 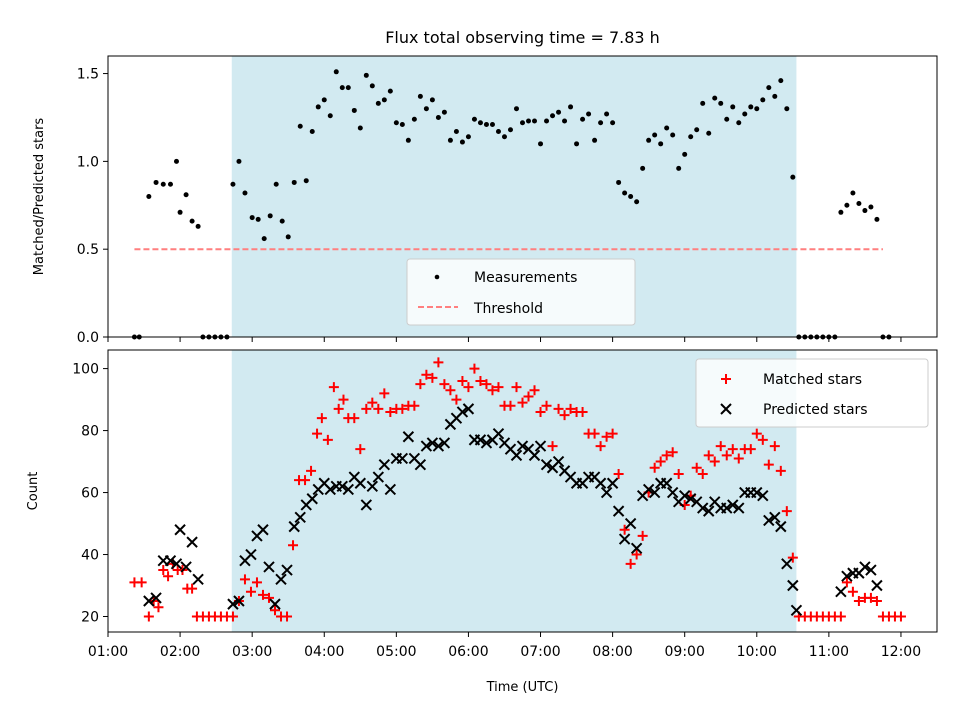 I want to click on bottom-y-axis-label: Count, so click(x=33, y=491).